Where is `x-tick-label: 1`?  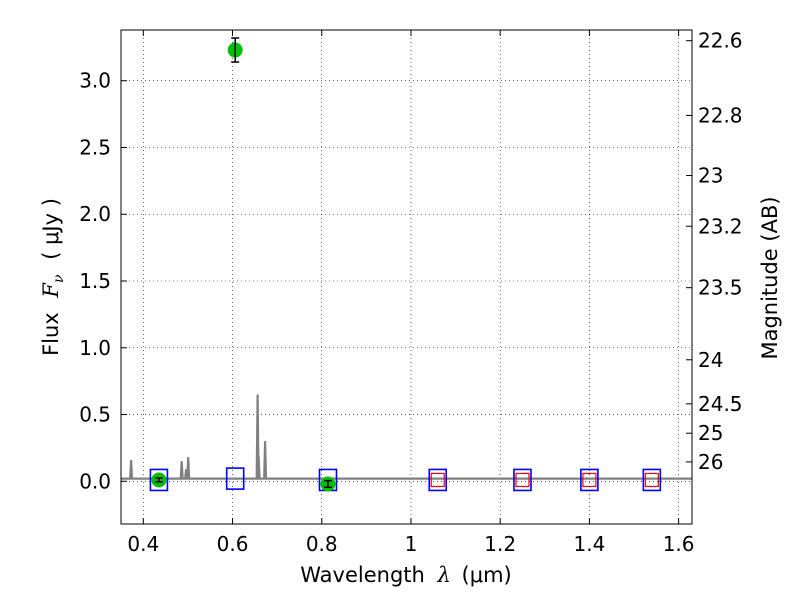
x-tick-label: 1 is located at coordinates (411, 544).